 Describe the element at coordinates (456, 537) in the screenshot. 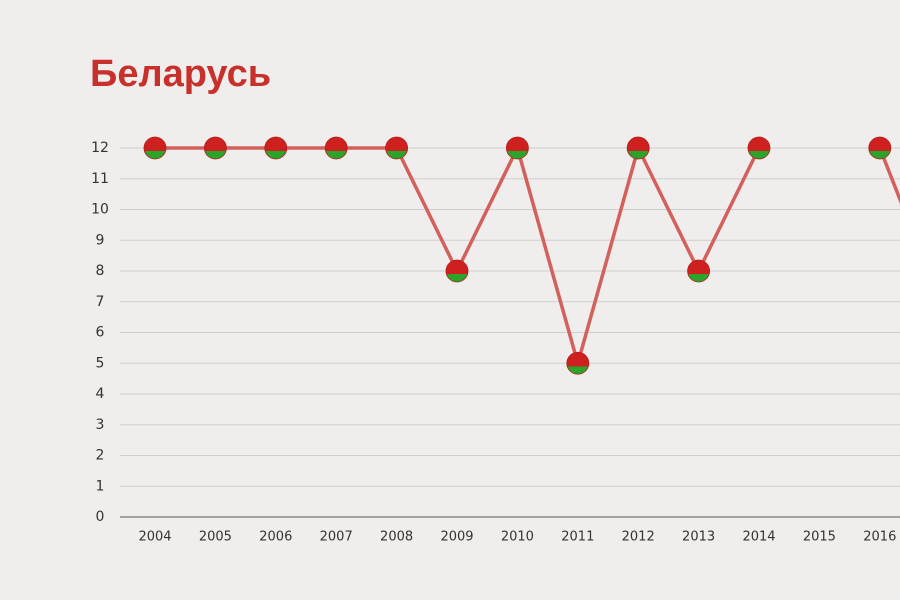

I see `x-tick-label: 2009` at that location.